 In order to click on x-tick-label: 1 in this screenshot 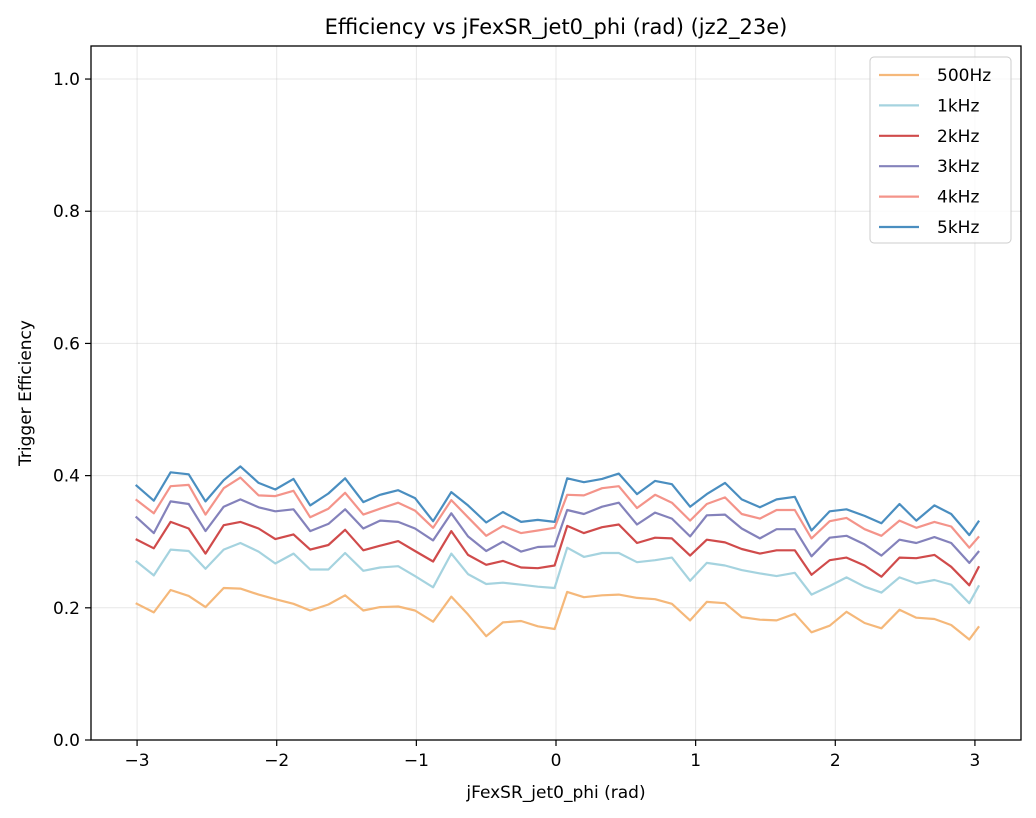, I will do `click(695, 761)`.